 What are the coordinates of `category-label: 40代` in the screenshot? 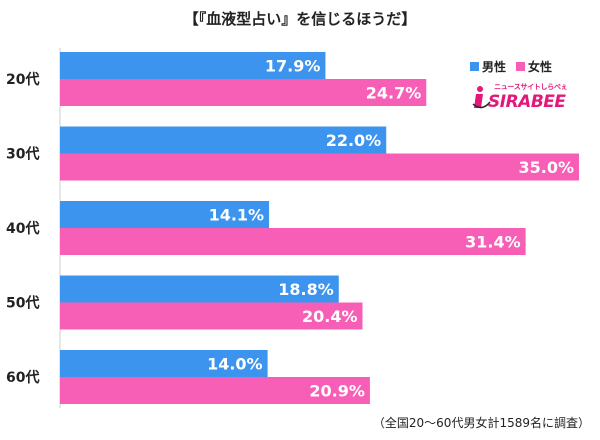 It's located at (22, 228).